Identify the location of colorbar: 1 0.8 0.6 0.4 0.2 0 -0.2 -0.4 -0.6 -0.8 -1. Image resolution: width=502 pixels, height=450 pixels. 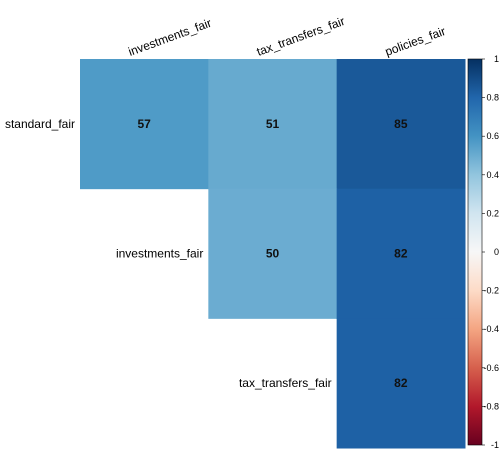
(483, 252).